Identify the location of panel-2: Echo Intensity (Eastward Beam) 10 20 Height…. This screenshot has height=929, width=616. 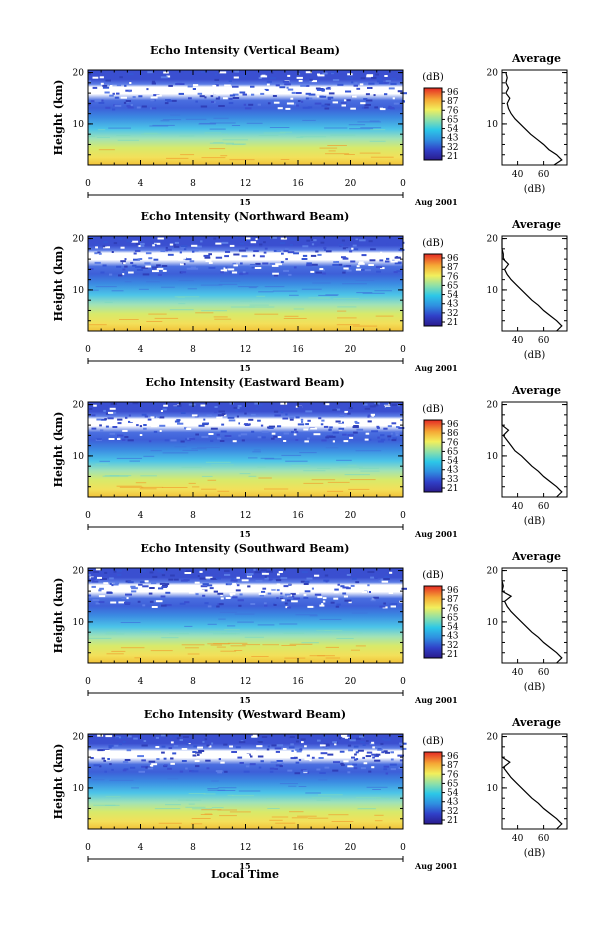
(310, 457).